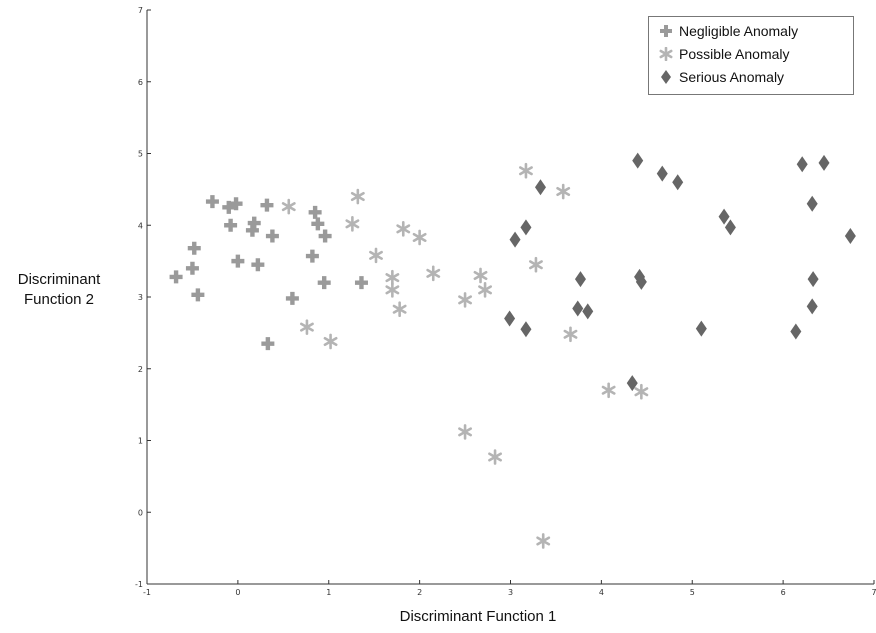 The image size is (876, 633). Describe the element at coordinates (666, 54) in the screenshot. I see `asterisk-marker-icon` at that location.